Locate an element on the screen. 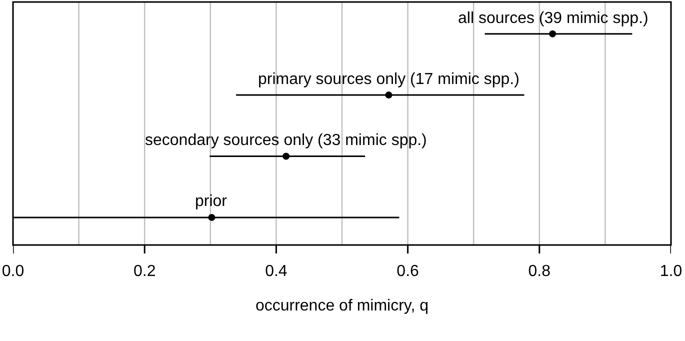 Image resolution: width=685 pixels, height=341 pixels. x-tick-label: 0.0 is located at coordinates (13, 271).